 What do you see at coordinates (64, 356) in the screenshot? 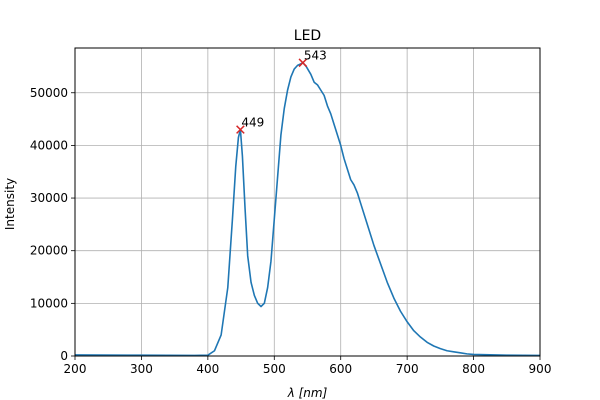
I see `y-tick-label: 0` at bounding box center [64, 356].